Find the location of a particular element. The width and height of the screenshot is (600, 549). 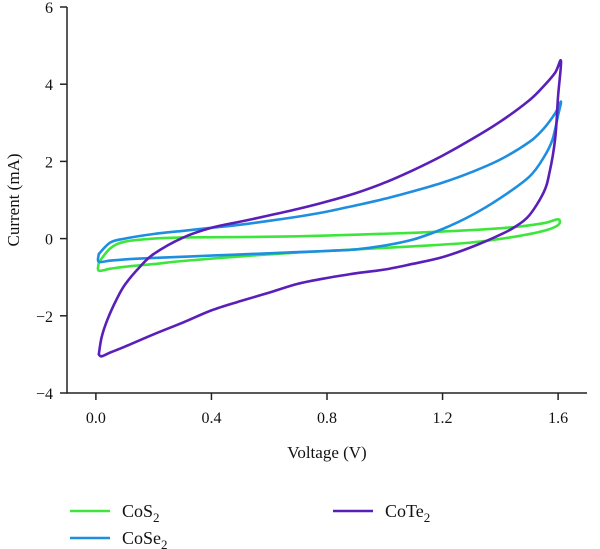

legend-label-name: CoS is located at coordinates (137, 511).